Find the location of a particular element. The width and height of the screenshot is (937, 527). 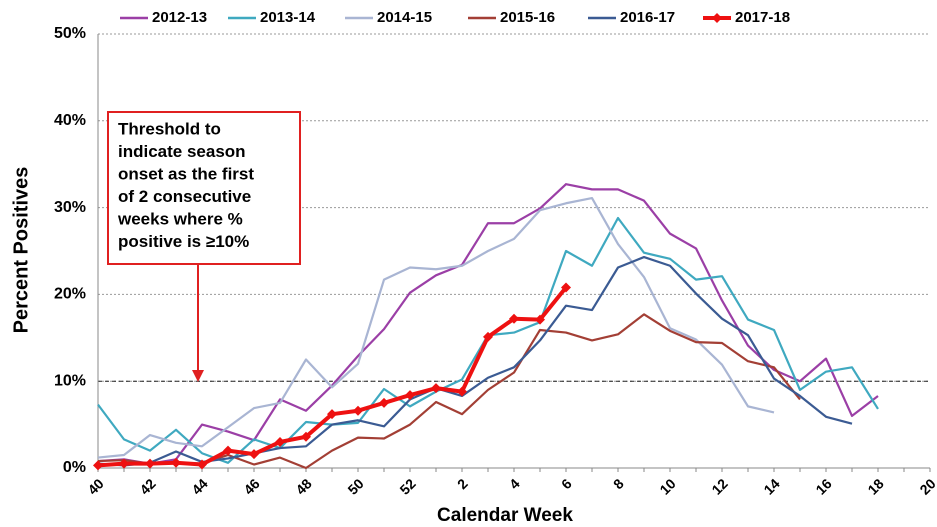

x-tick-label: 8 is located at coordinates (618, 483).